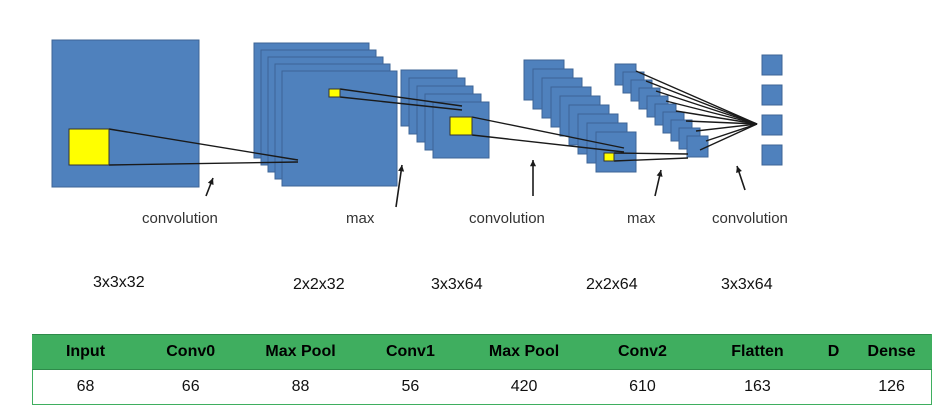  I want to click on value-max-pool-1: 88, so click(300, 387).